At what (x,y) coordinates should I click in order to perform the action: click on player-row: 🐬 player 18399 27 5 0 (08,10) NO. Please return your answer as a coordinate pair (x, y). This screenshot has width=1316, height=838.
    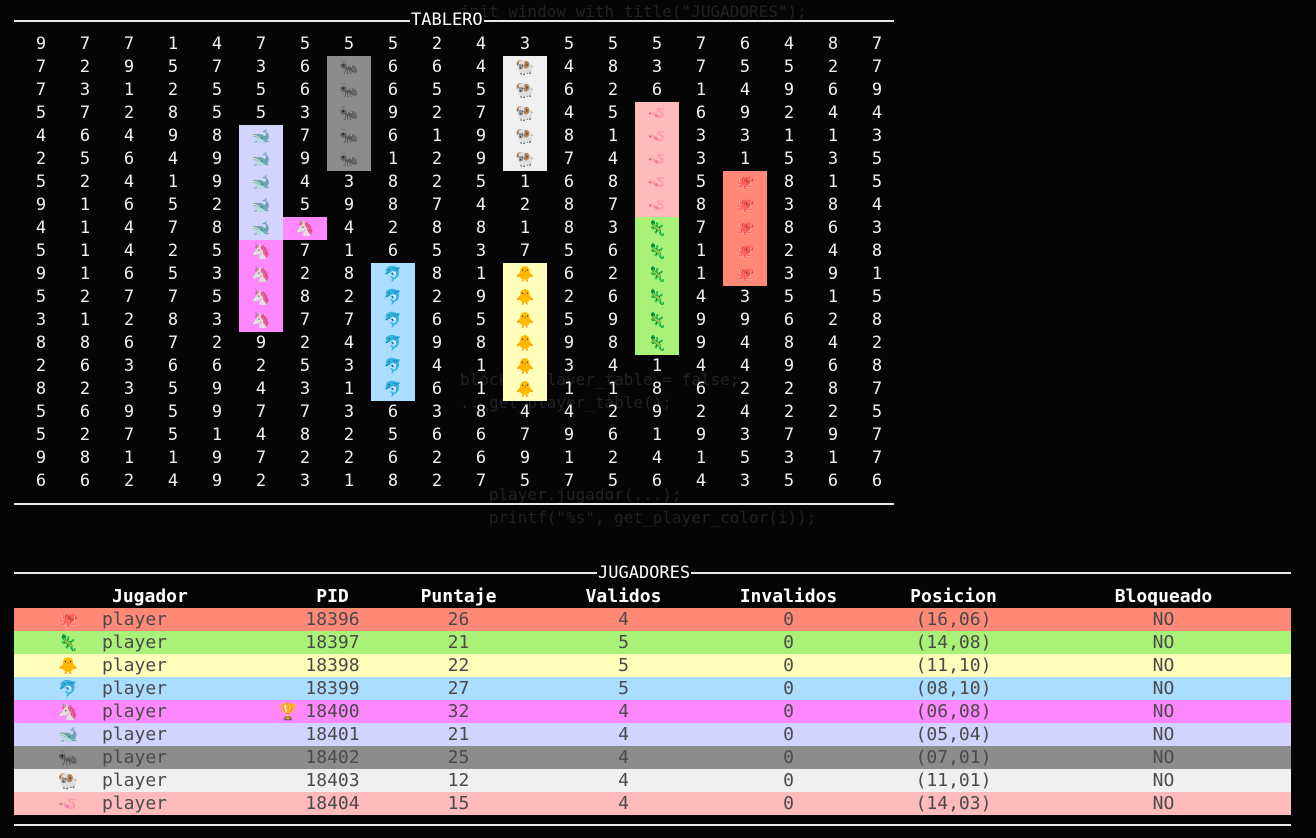
    Looking at the image, I should click on (652, 688).